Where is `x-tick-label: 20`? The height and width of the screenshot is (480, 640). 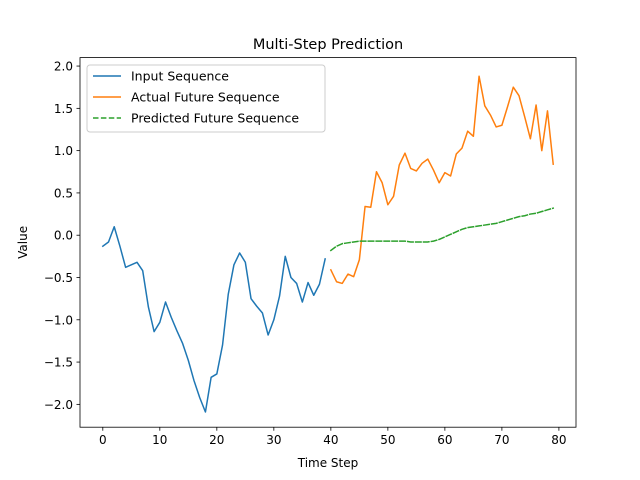 x-tick-label: 20 is located at coordinates (216, 440).